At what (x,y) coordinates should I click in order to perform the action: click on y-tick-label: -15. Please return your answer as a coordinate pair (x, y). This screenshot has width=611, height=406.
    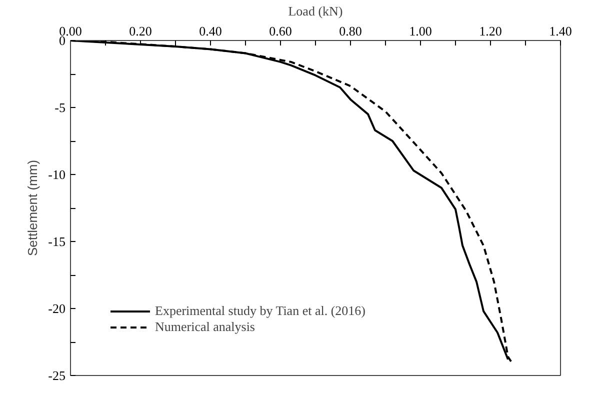
    Looking at the image, I should click on (57, 241).